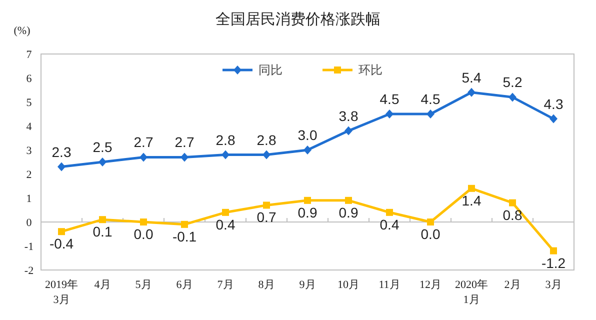 Image resolution: width=596 pixels, height=320 pixels. Describe the element at coordinates (29, 151) in the screenshot. I see `y-tick-label: 3` at that location.